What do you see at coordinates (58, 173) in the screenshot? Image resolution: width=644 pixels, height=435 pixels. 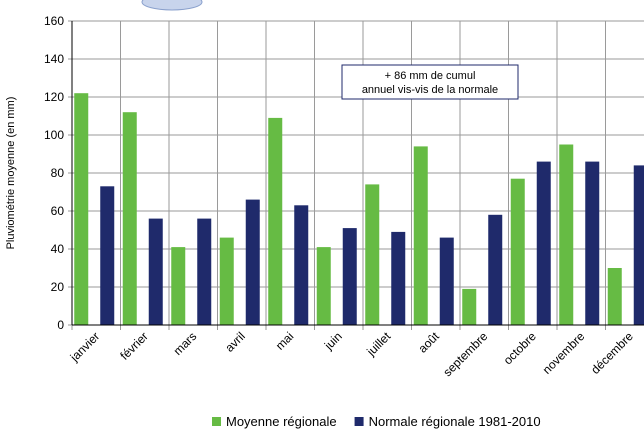 I see `y-tick-label: 80` at bounding box center [58, 173].